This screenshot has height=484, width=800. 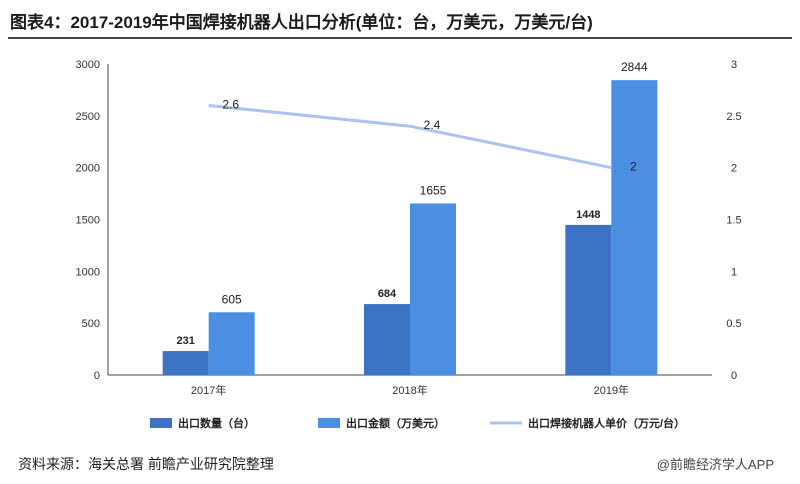 What do you see at coordinates (400, 38) in the screenshot?
I see `title-divider` at bounding box center [400, 38].